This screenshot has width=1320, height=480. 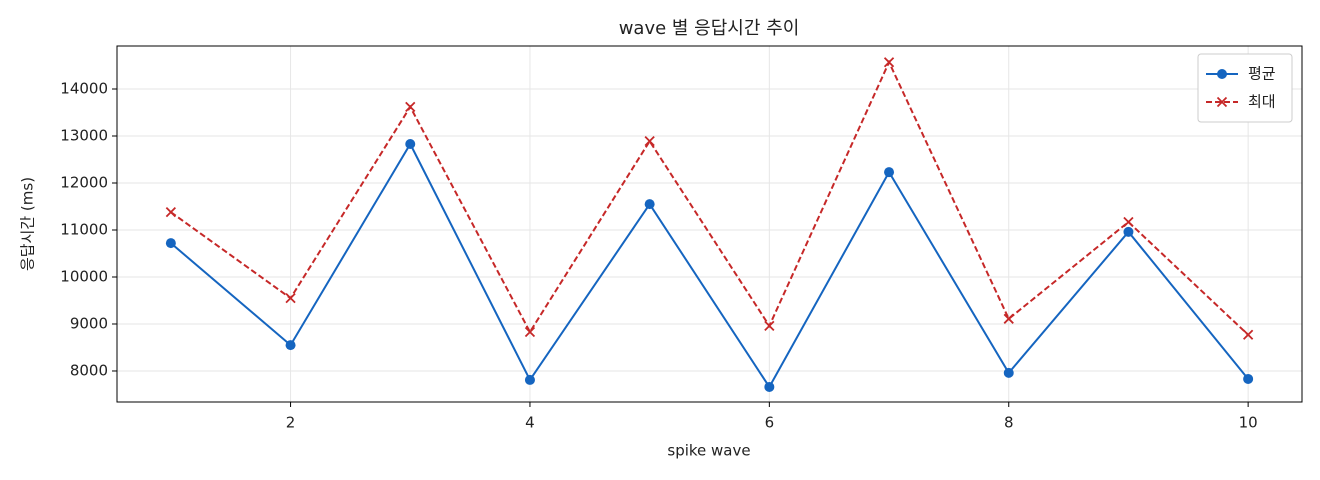 I want to click on x-tick-label: 6, so click(x=770, y=423).